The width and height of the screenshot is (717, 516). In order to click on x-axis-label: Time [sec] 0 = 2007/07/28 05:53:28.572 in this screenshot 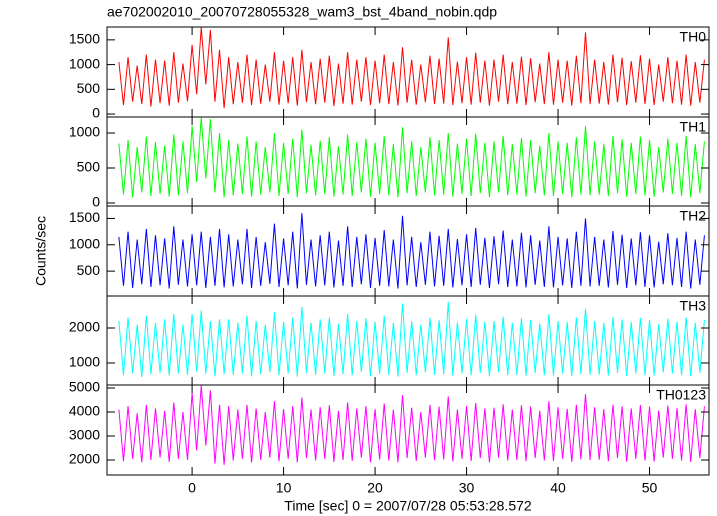, I will do `click(408, 506)`.